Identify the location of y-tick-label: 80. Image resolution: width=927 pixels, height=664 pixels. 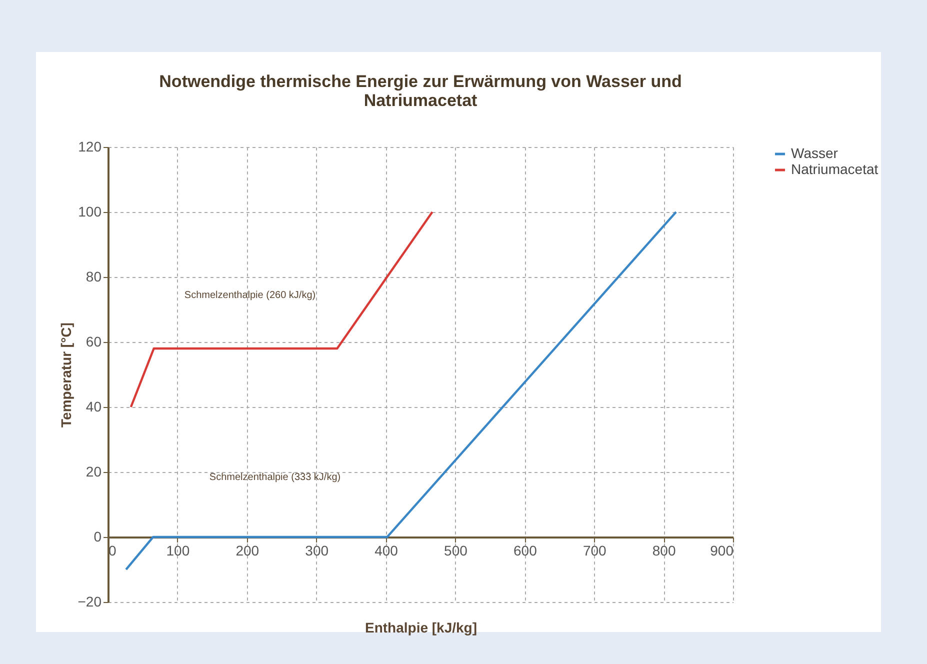
(94, 276).